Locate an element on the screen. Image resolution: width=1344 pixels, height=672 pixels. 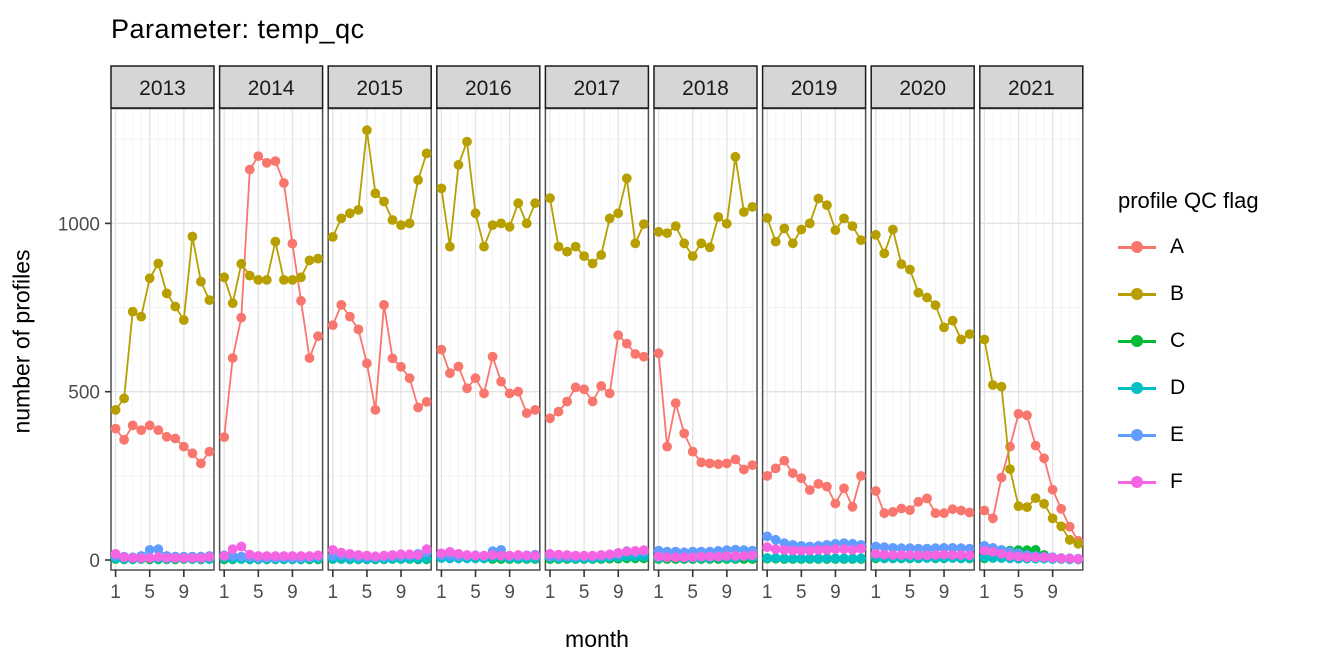
facet-2018: 1 5 9 2018 is located at coordinates (705, 334).